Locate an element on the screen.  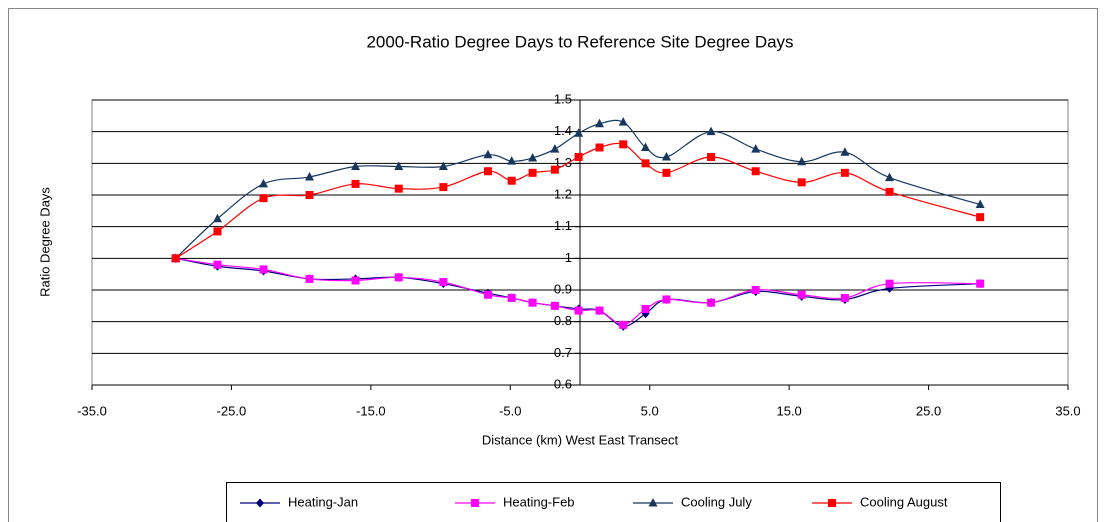
y-tick-label: 0.9 is located at coordinates (563, 288).